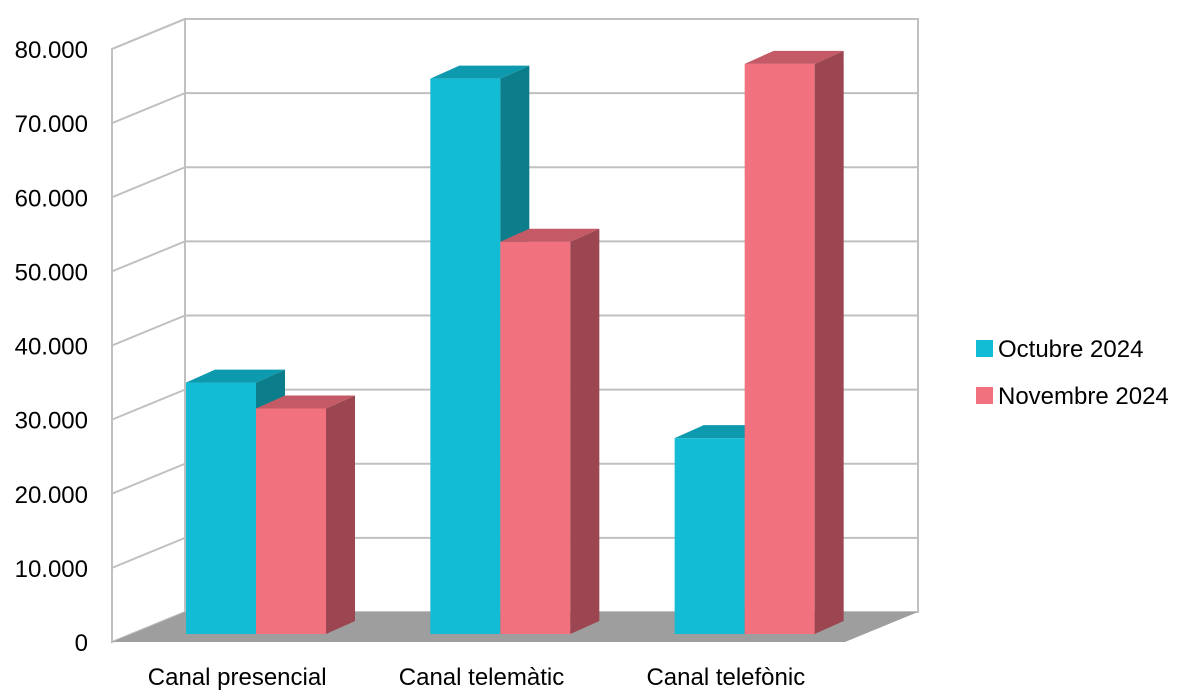 The image size is (1178, 698). What do you see at coordinates (51, 124) in the screenshot?
I see `y-tick-label: 70.000` at bounding box center [51, 124].